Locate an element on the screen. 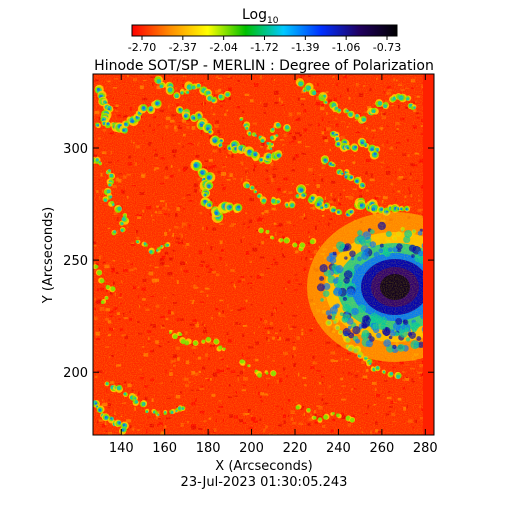 The height and width of the screenshot is (512, 528). colorbar-ticks: -2.70 -2.37 -2.04 -1.72 -1.39 -1.06 -0.73 is located at coordinates (264, 45).